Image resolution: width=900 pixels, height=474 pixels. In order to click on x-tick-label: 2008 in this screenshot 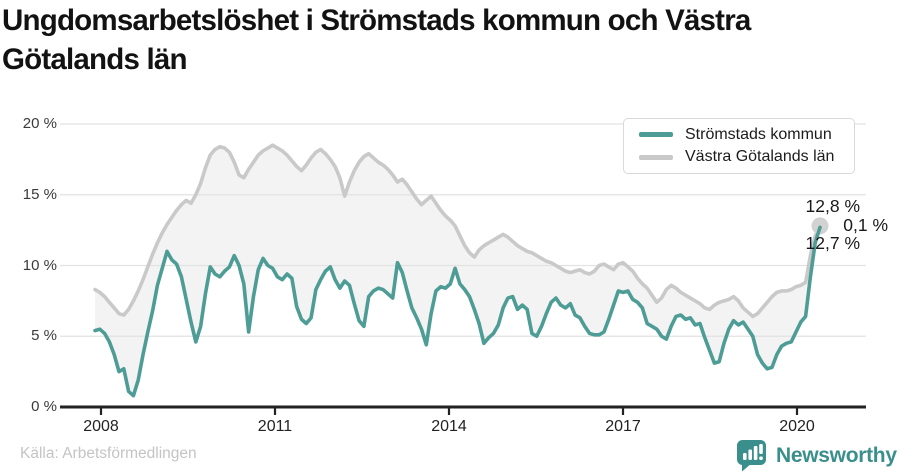, I will do `click(101, 426)`.